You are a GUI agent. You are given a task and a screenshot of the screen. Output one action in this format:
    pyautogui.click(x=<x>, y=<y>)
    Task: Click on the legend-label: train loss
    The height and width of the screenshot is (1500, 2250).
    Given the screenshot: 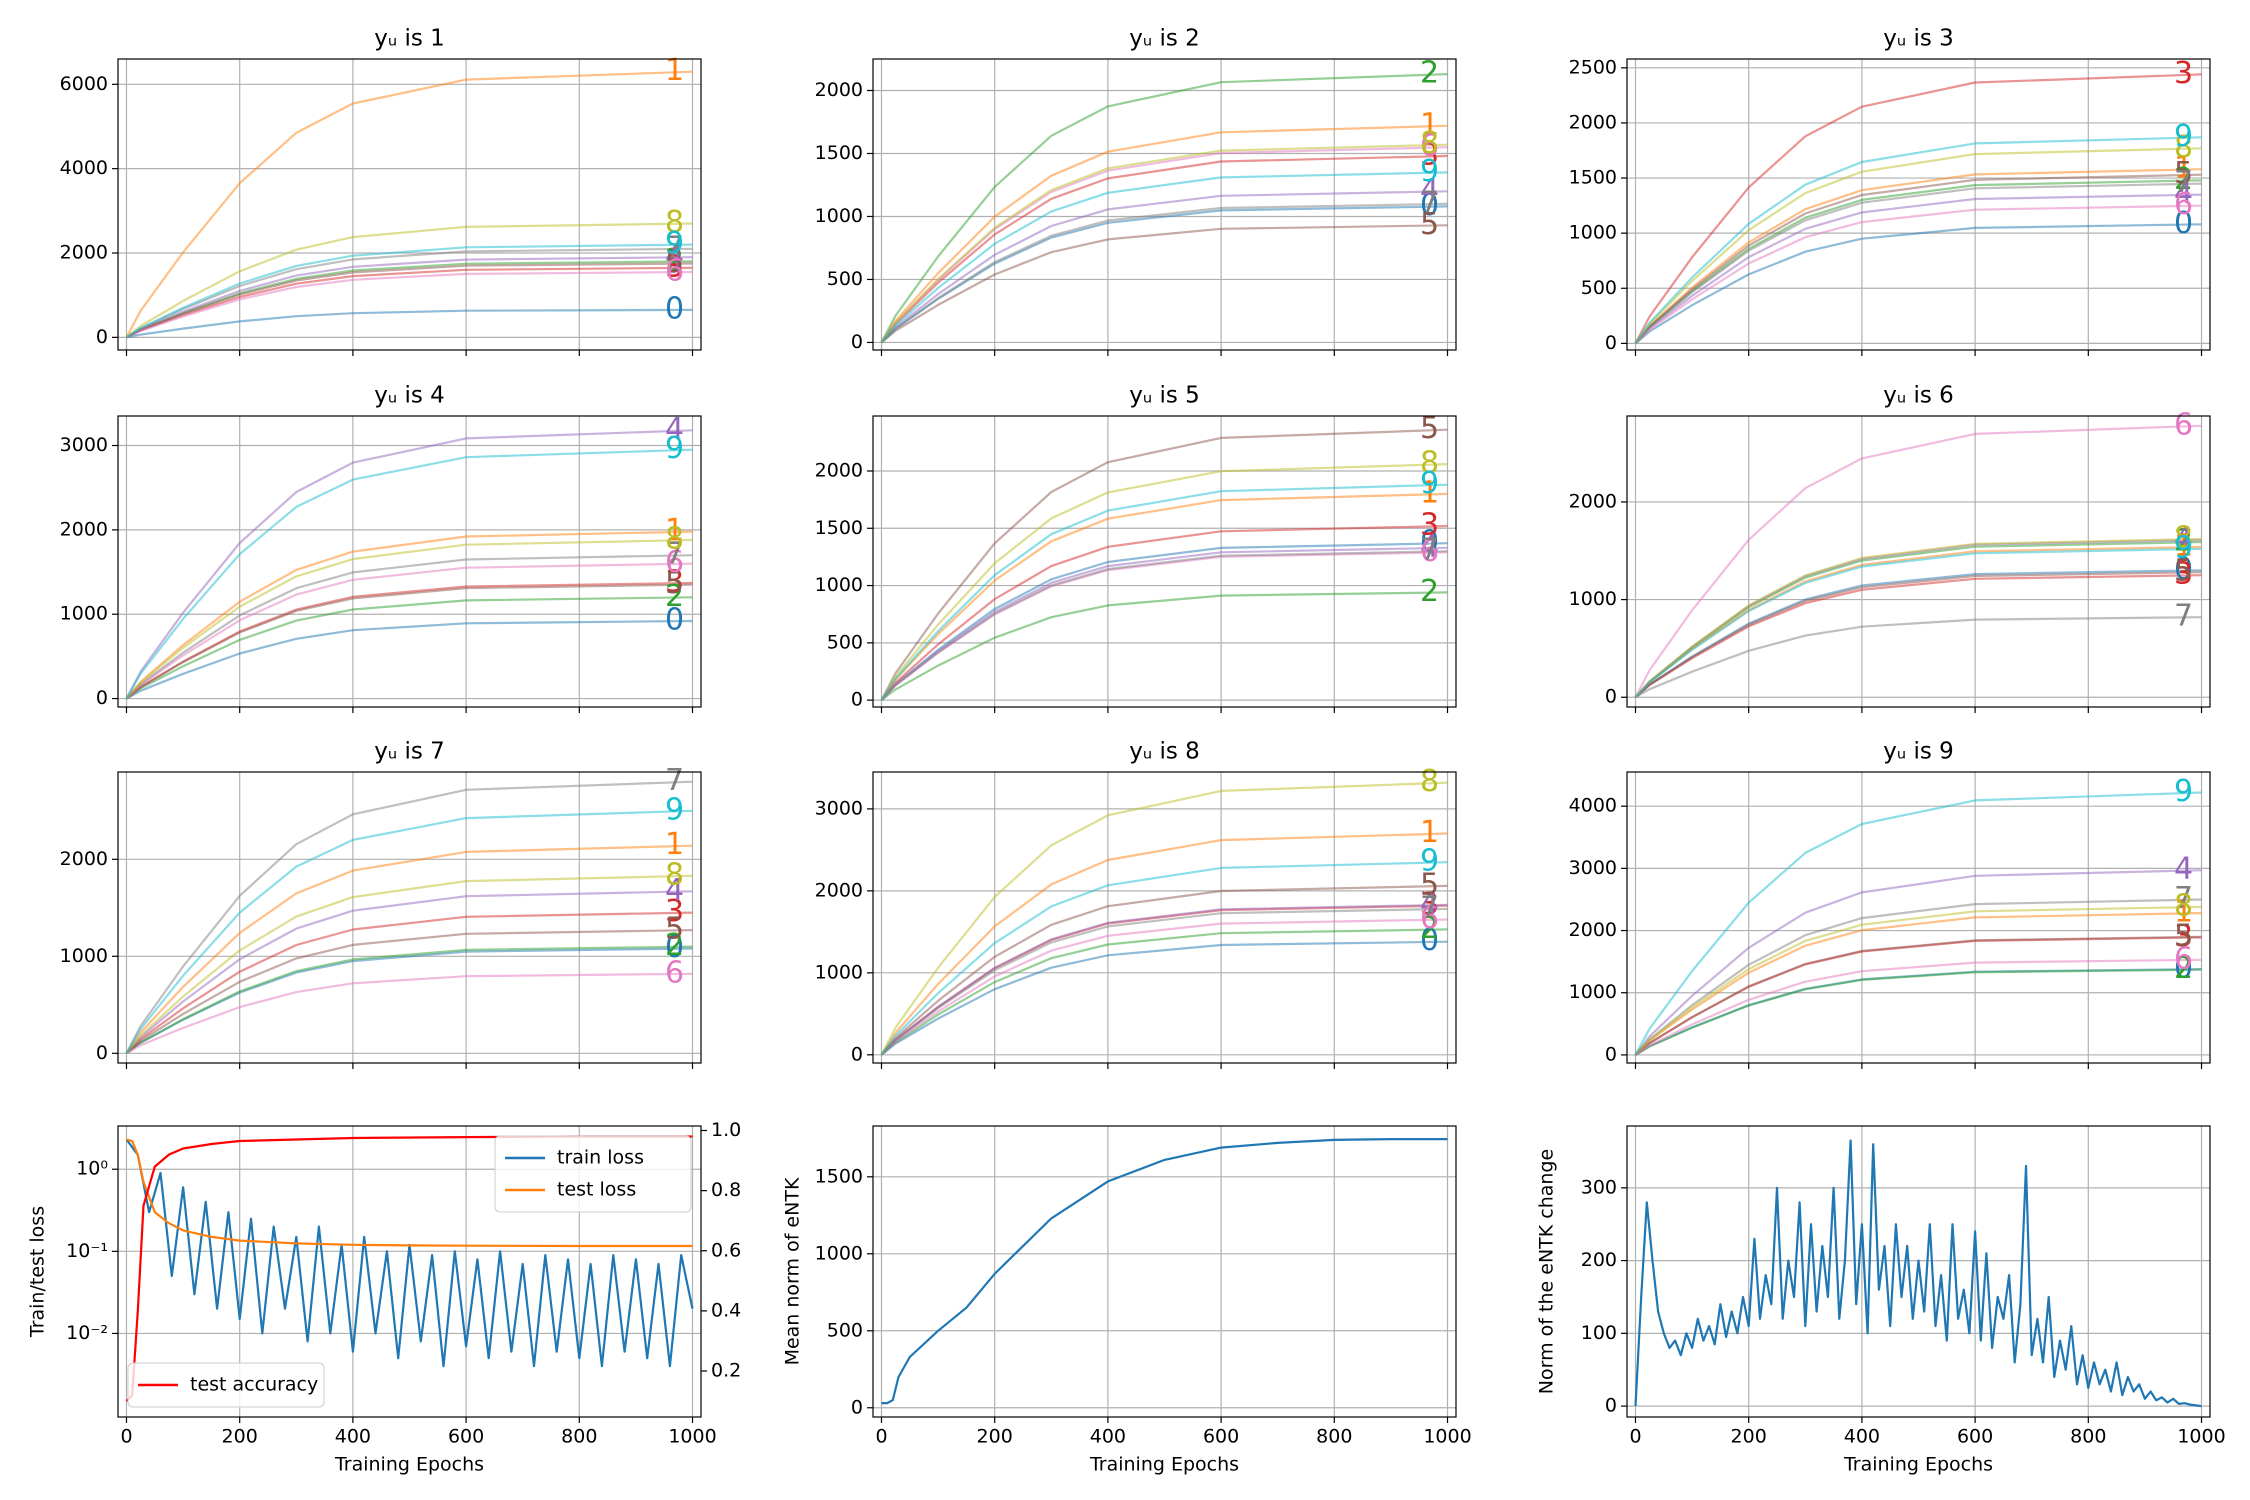 What is the action you would take?
    pyautogui.click(x=600, y=1158)
    